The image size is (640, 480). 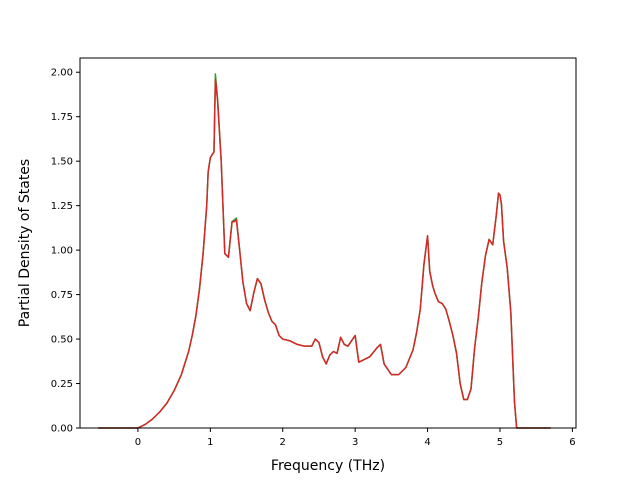 I want to click on y-tick-label: 1.75, so click(x=62, y=117).